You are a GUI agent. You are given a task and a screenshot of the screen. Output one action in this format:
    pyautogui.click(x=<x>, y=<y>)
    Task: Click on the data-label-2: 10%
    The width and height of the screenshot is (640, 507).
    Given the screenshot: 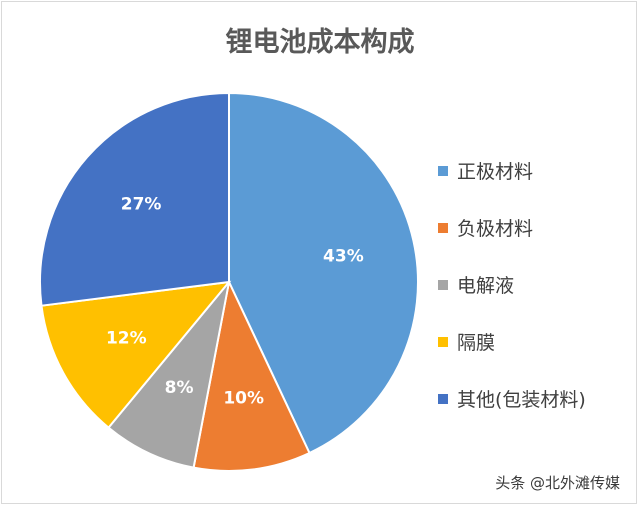 What is the action you would take?
    pyautogui.click(x=243, y=398)
    